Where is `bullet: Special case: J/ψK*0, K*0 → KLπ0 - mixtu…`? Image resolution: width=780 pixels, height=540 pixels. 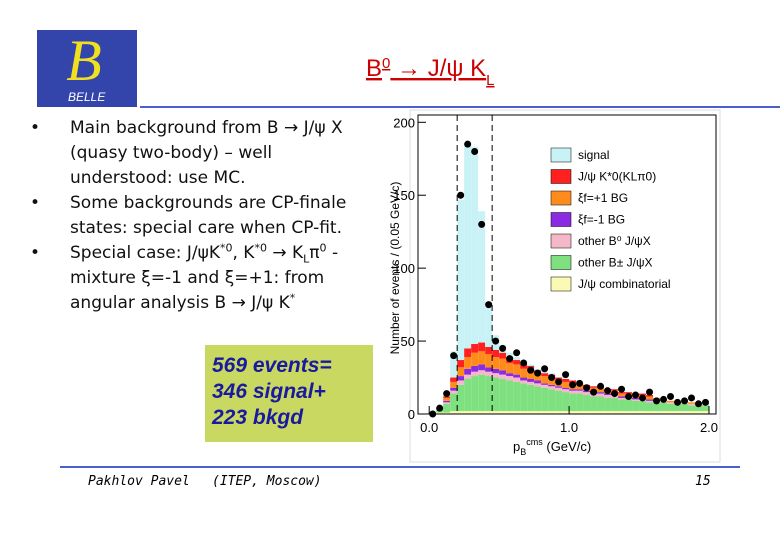
bullet: Special case: J/ψK*0, K*0 → KLπ0 - mixtu… is located at coordinates (200, 278).